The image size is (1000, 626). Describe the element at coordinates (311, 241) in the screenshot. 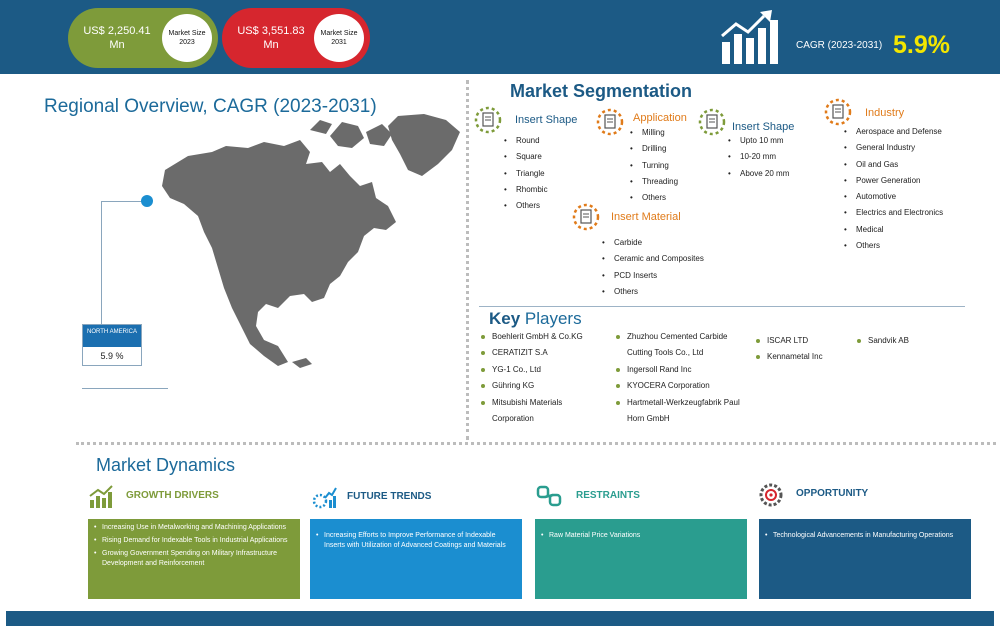

I see `north-america-map` at that location.